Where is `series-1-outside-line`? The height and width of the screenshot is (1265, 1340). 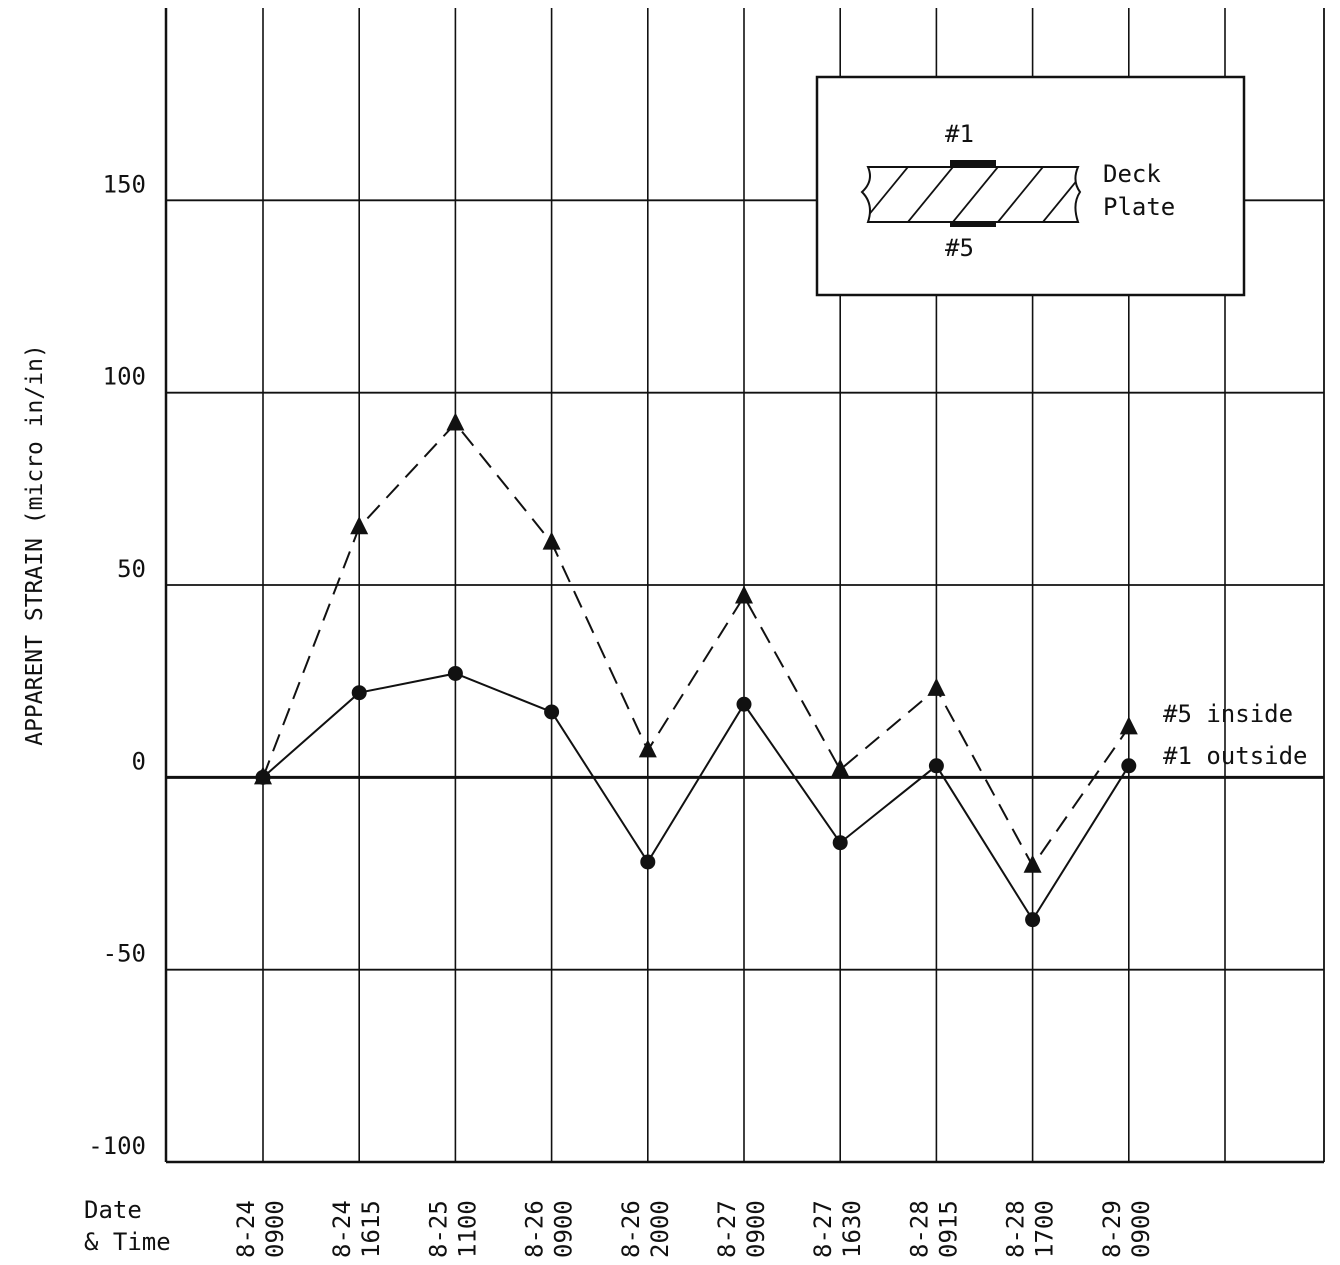 series-1-outside-line is located at coordinates (696, 797).